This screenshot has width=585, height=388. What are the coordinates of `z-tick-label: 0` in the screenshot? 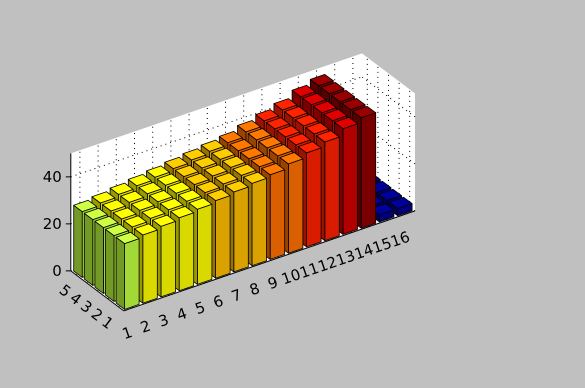 It's located at (57, 271).